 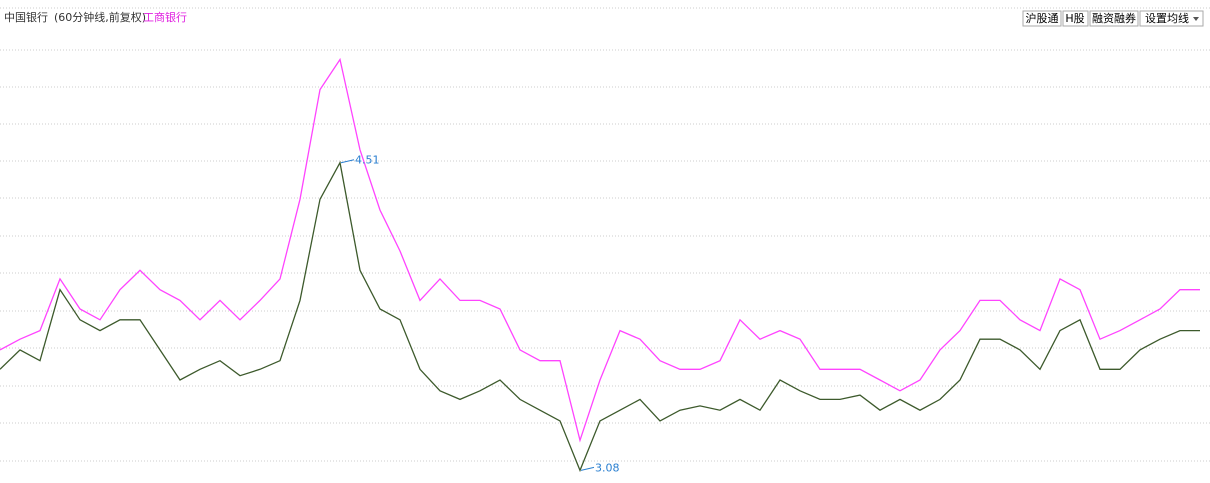 What do you see at coordinates (607, 467) in the screenshot?
I see `annotation: 3.08` at bounding box center [607, 467].